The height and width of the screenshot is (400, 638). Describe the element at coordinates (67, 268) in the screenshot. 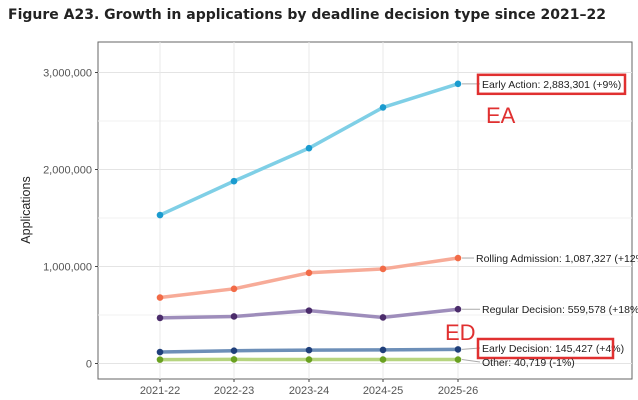

I see `y-tick-label: 1,000,000` at that location.